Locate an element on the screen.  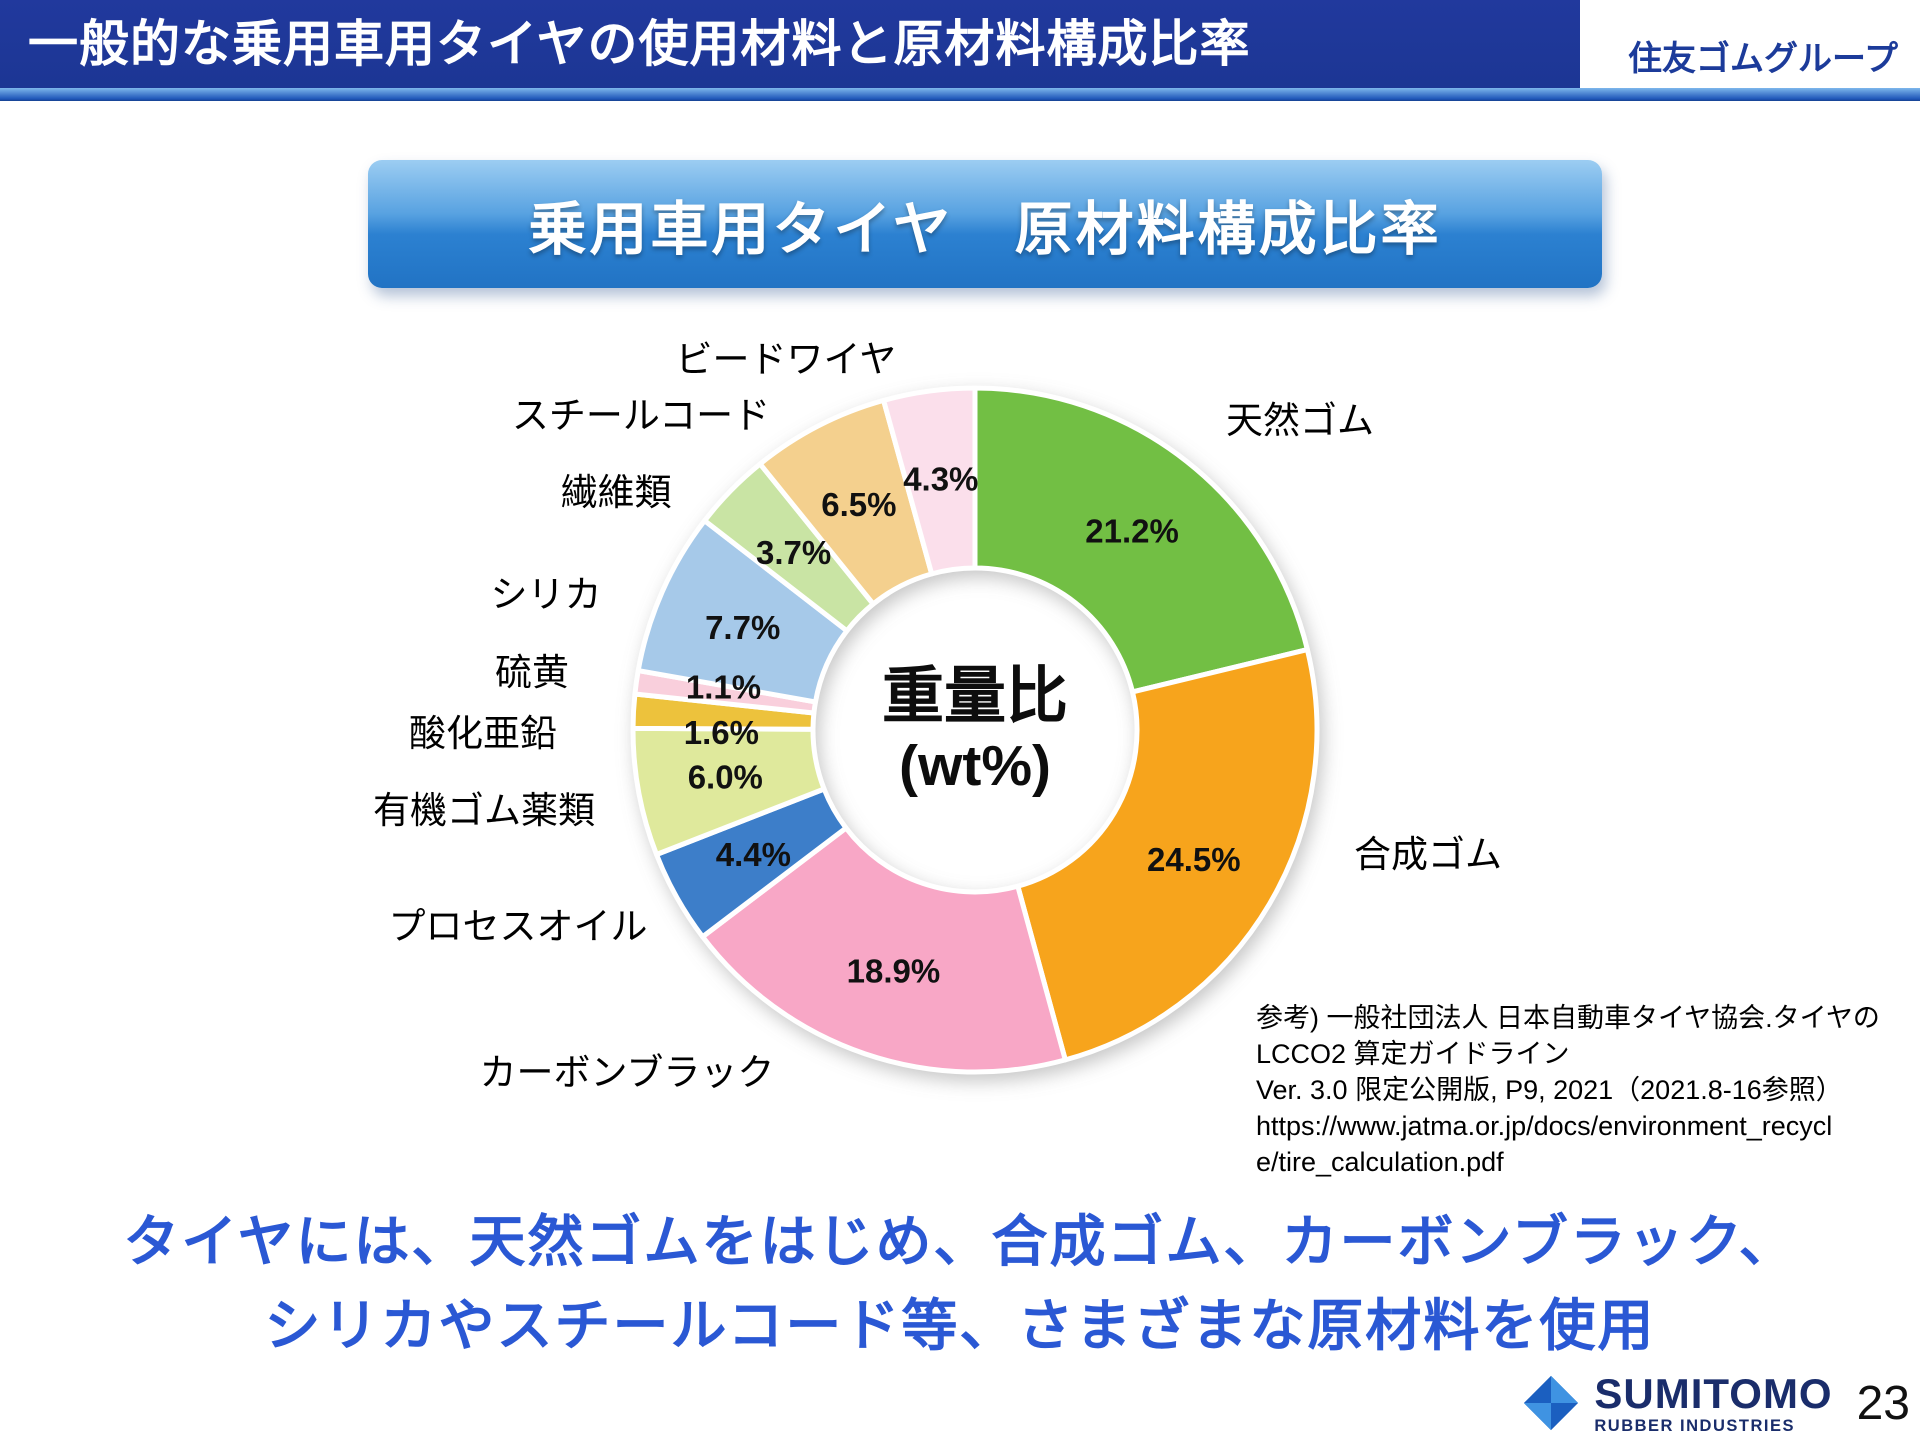
reference-line: 参考) 一般社団法人 日本自動車タイヤ協会.タイヤの is located at coordinates (1568, 1018).